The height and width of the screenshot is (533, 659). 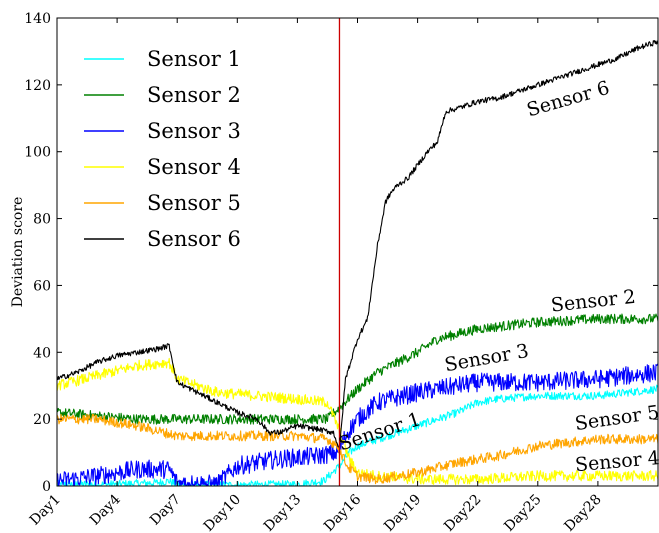 I want to click on series-annotation-6: Sensor 4, so click(x=616, y=461).